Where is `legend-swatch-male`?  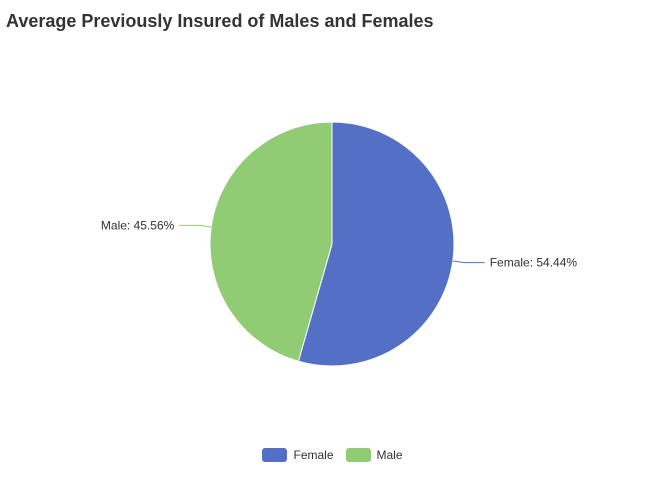 legend-swatch-male is located at coordinates (358, 455).